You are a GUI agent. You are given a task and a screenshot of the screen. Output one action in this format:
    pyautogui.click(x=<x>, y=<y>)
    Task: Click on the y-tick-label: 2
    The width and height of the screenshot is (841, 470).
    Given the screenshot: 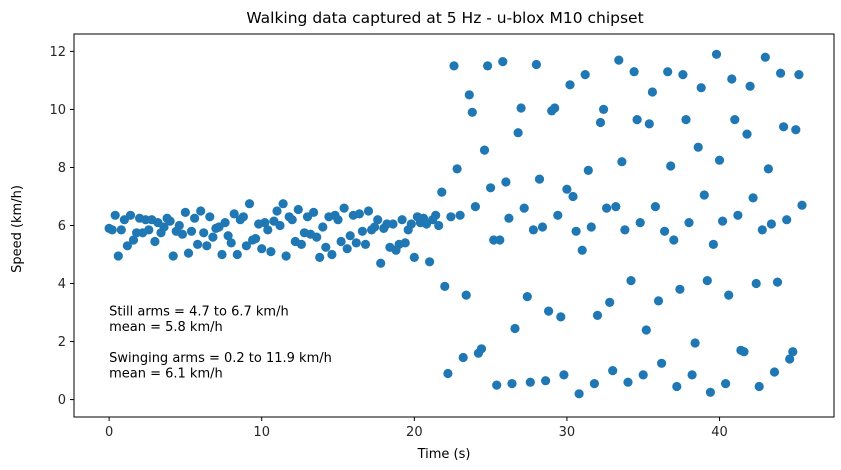 What is the action you would take?
    pyautogui.click(x=62, y=342)
    